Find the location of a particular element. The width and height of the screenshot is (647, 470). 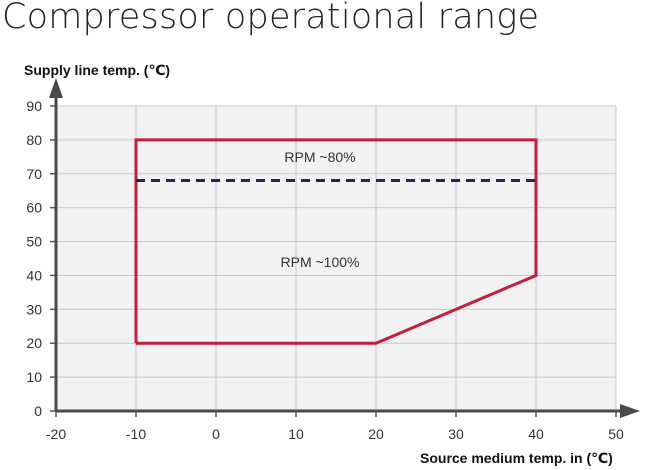

x-axis-label: Source medium temp. in (℃) is located at coordinates (516, 458).